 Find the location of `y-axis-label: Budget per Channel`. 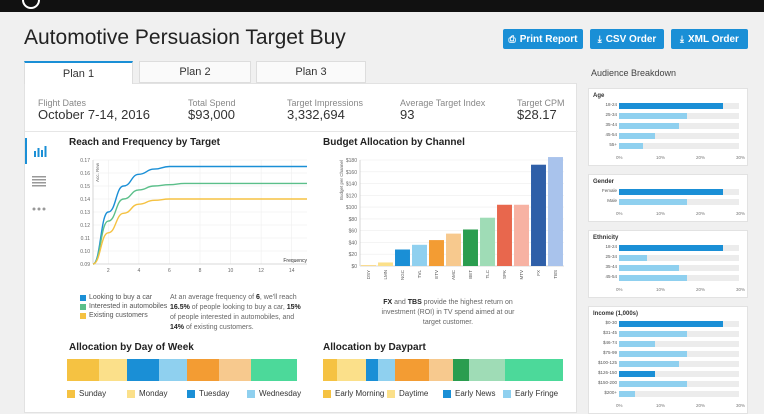

y-axis-label: Budget per Channel is located at coordinates (341, 180).